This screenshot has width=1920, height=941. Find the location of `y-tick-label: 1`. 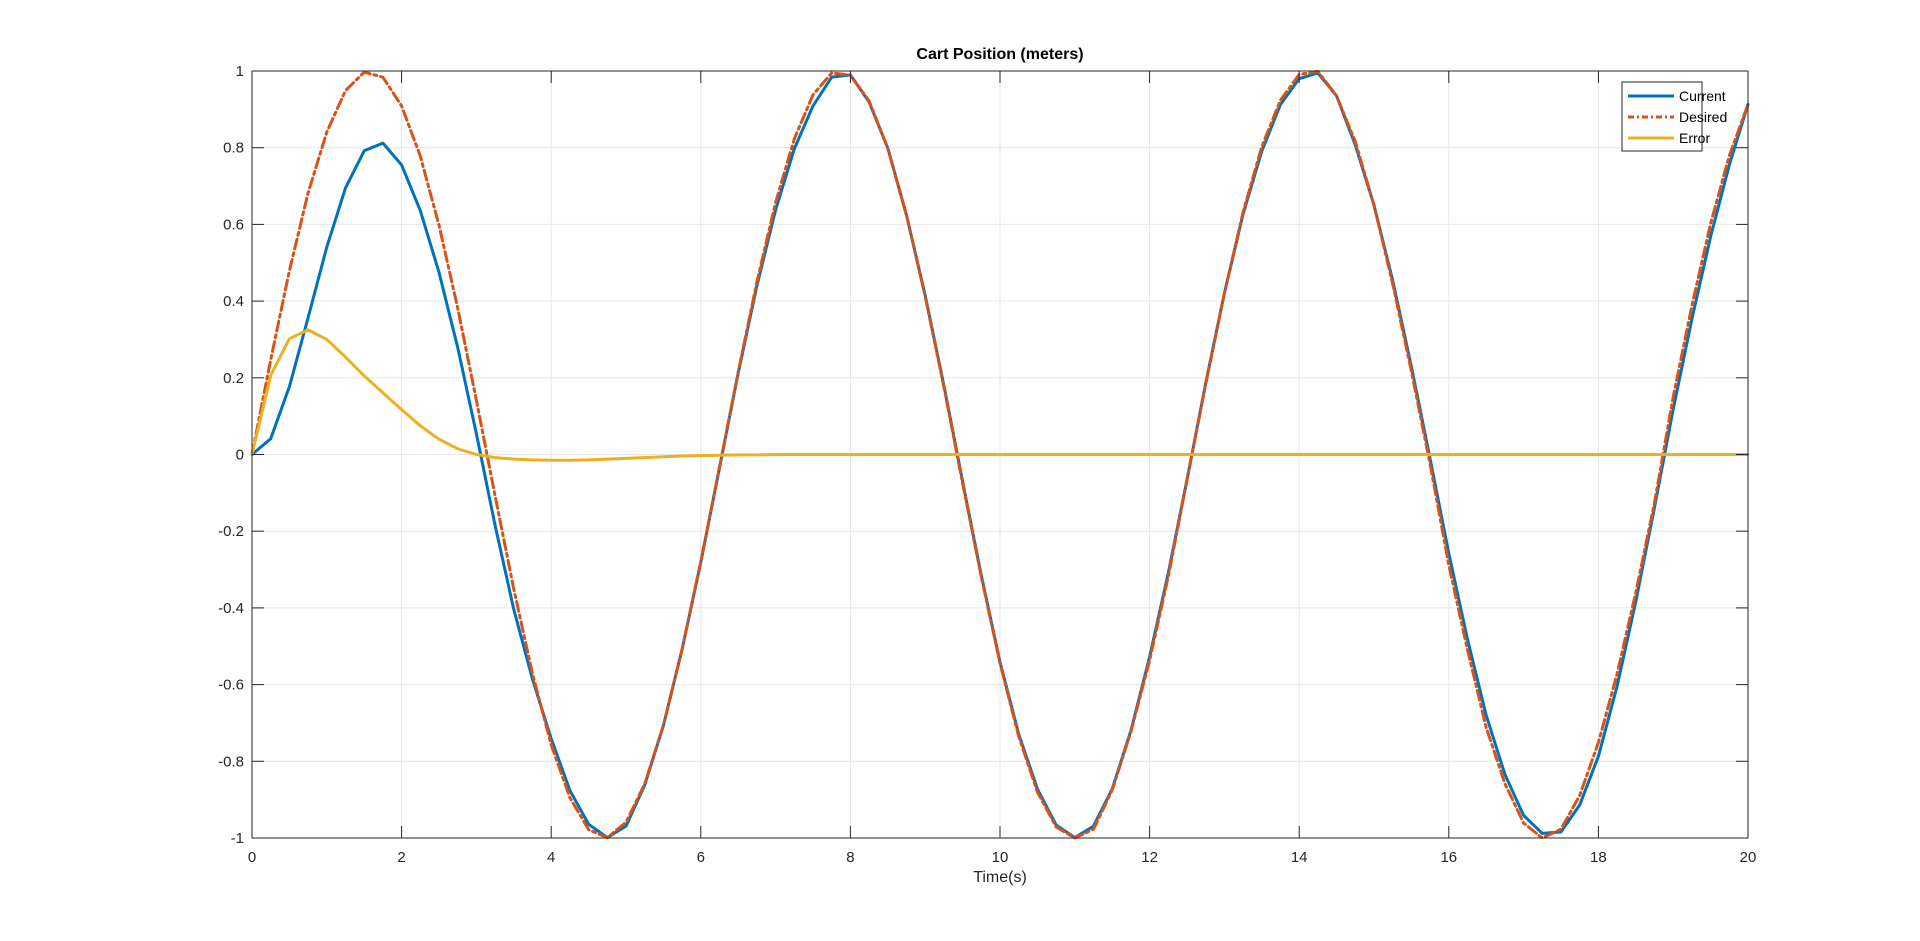

y-tick-label: 1 is located at coordinates (240, 71).